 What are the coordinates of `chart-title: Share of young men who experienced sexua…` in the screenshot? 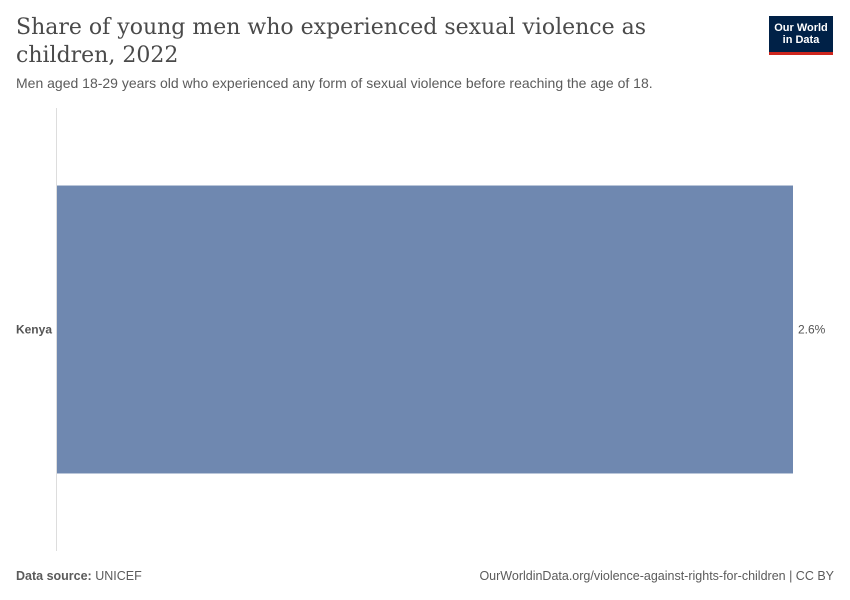 It's located at (331, 41).